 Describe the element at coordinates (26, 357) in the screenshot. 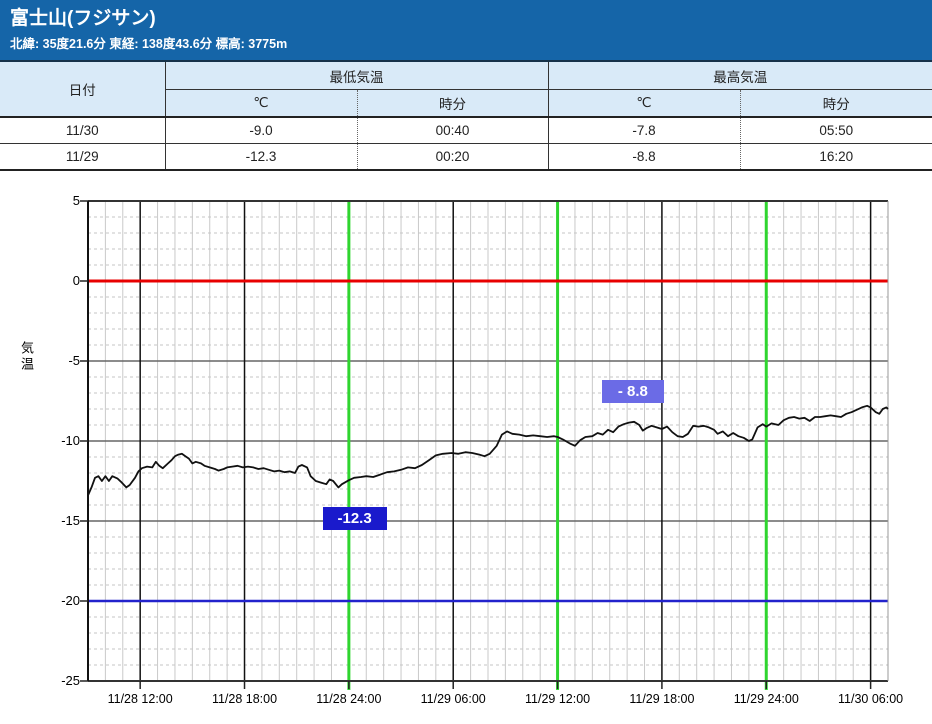

I see `y-axis-title: 気温` at that location.